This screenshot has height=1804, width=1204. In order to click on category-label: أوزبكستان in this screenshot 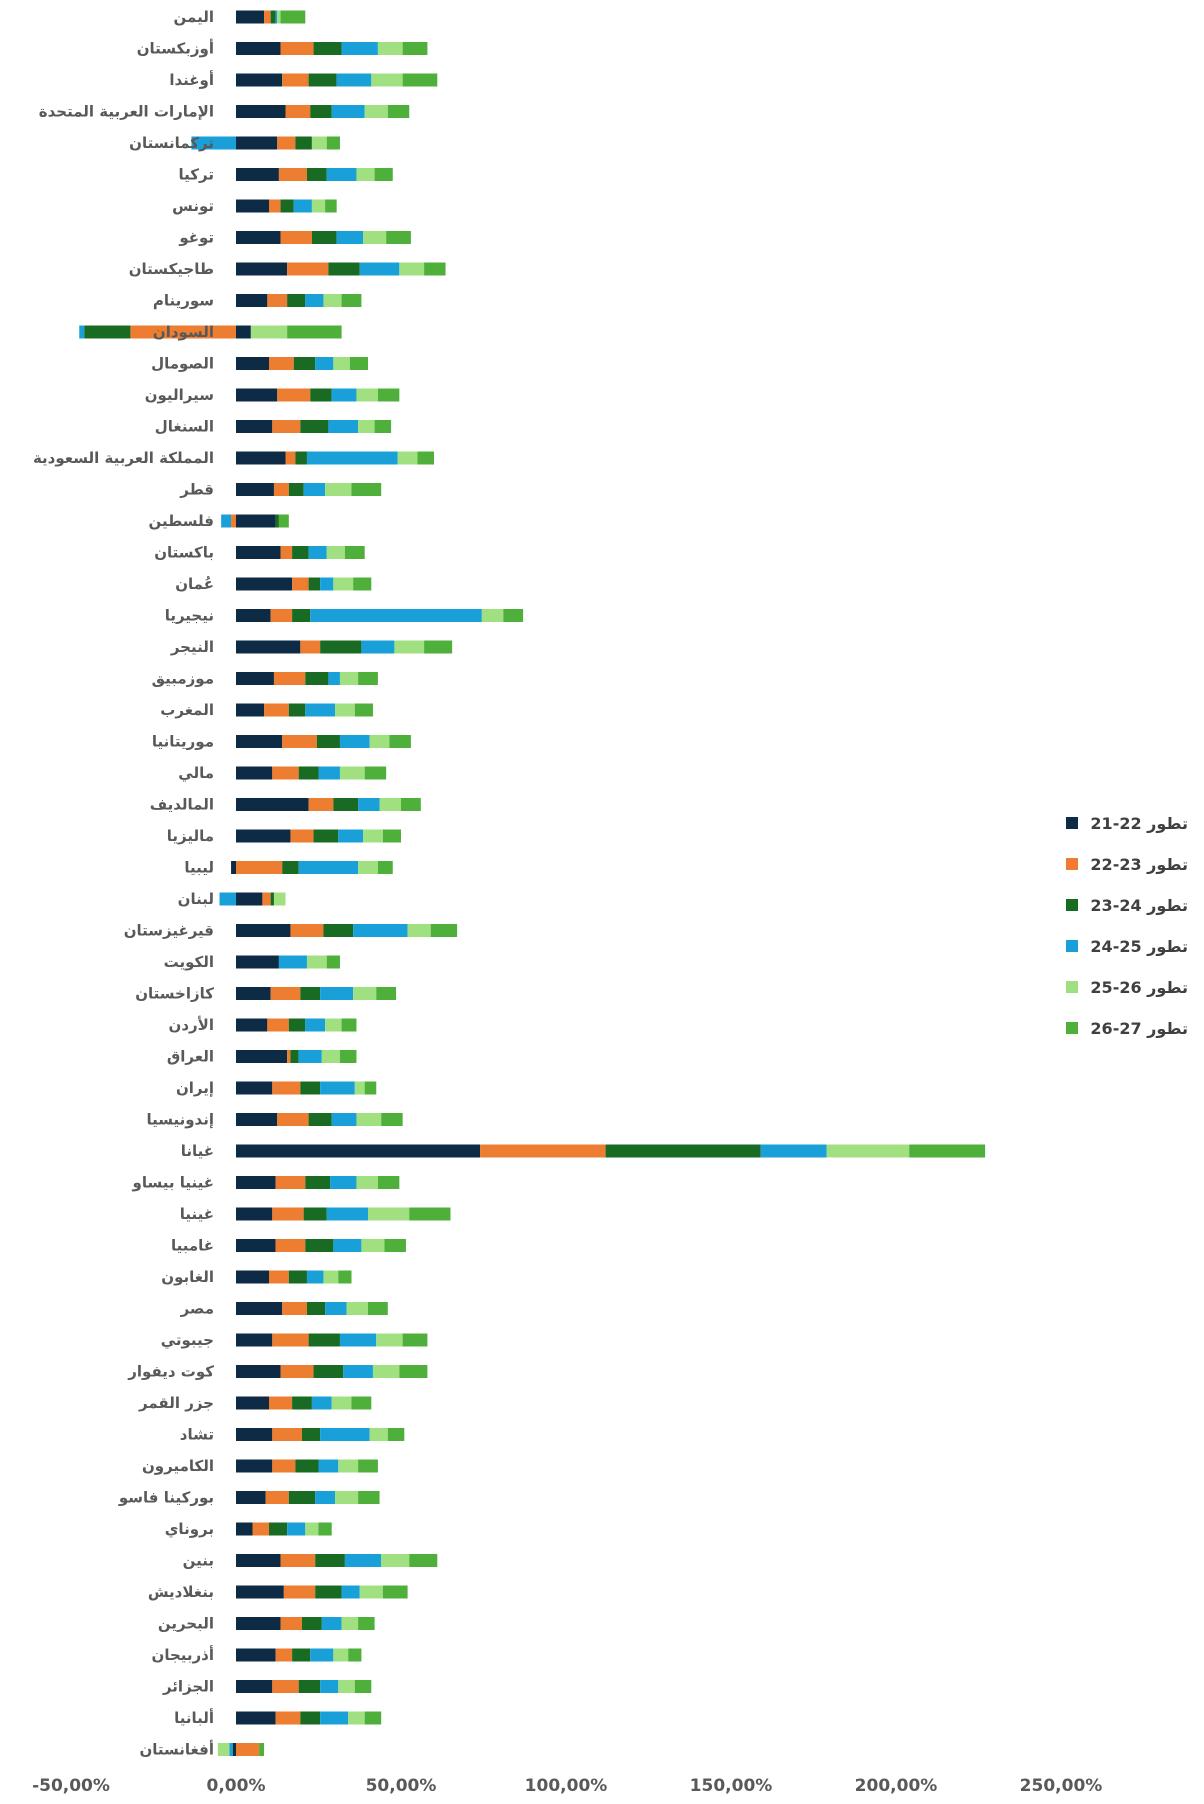, I will do `click(175, 48)`.